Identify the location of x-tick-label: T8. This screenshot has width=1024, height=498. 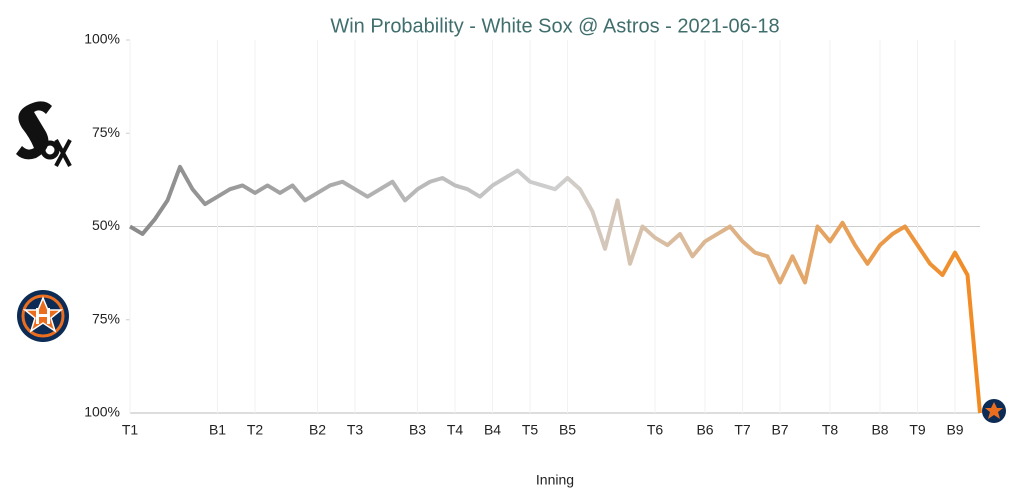
(830, 430).